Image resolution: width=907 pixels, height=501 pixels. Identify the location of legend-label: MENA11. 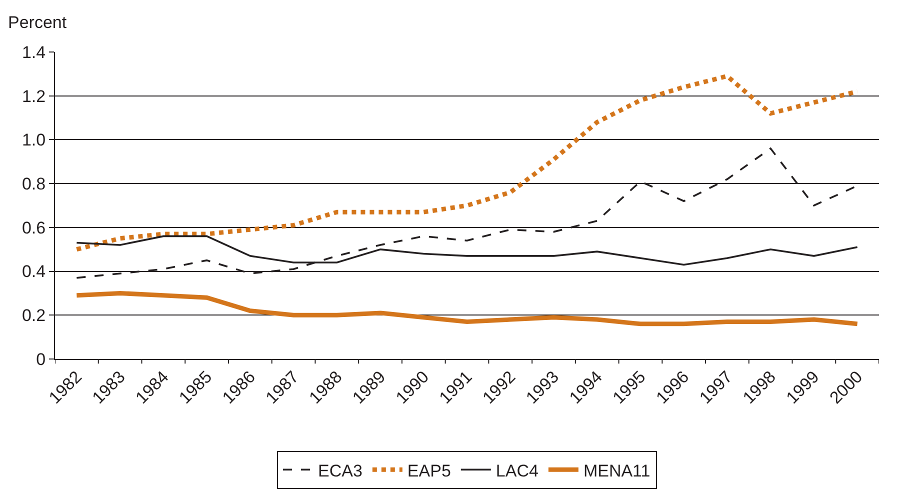
(616, 470).